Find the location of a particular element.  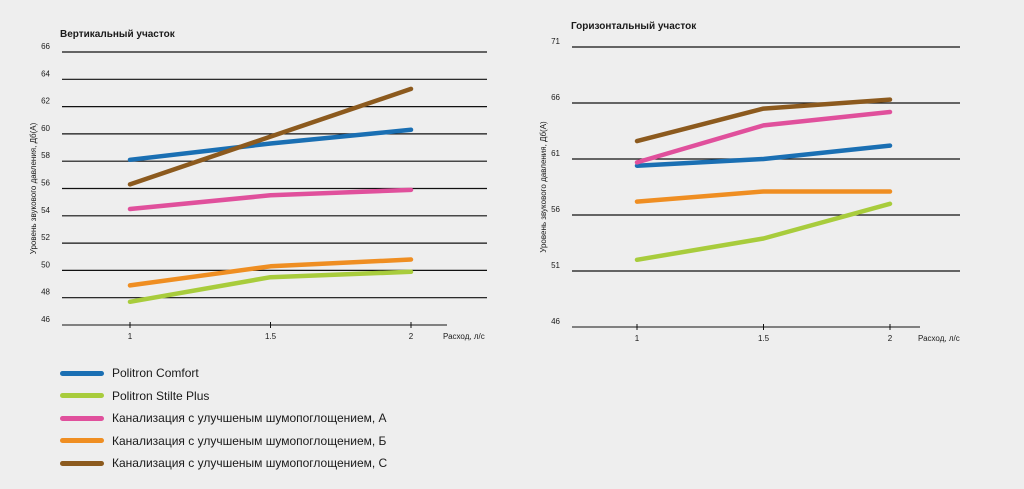

y-tick-label: 71 is located at coordinates (555, 41).